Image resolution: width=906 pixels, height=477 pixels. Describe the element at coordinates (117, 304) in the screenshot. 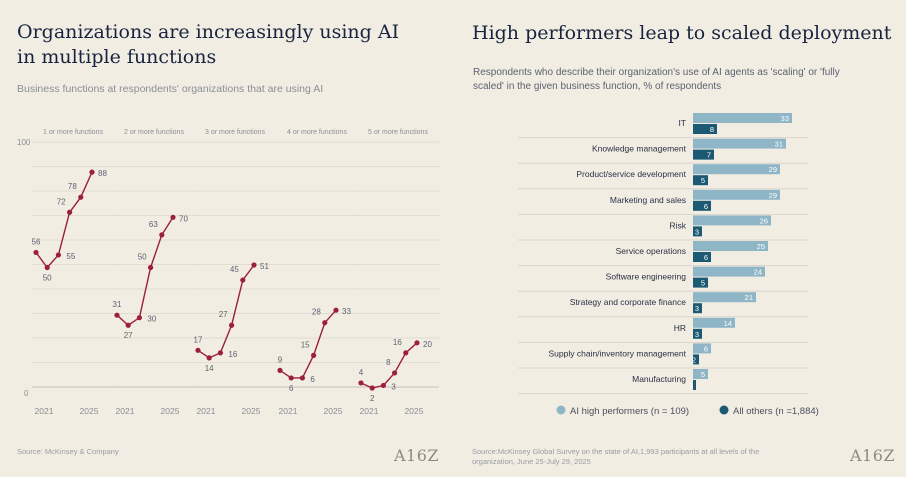

I see `data-label: 31` at that location.